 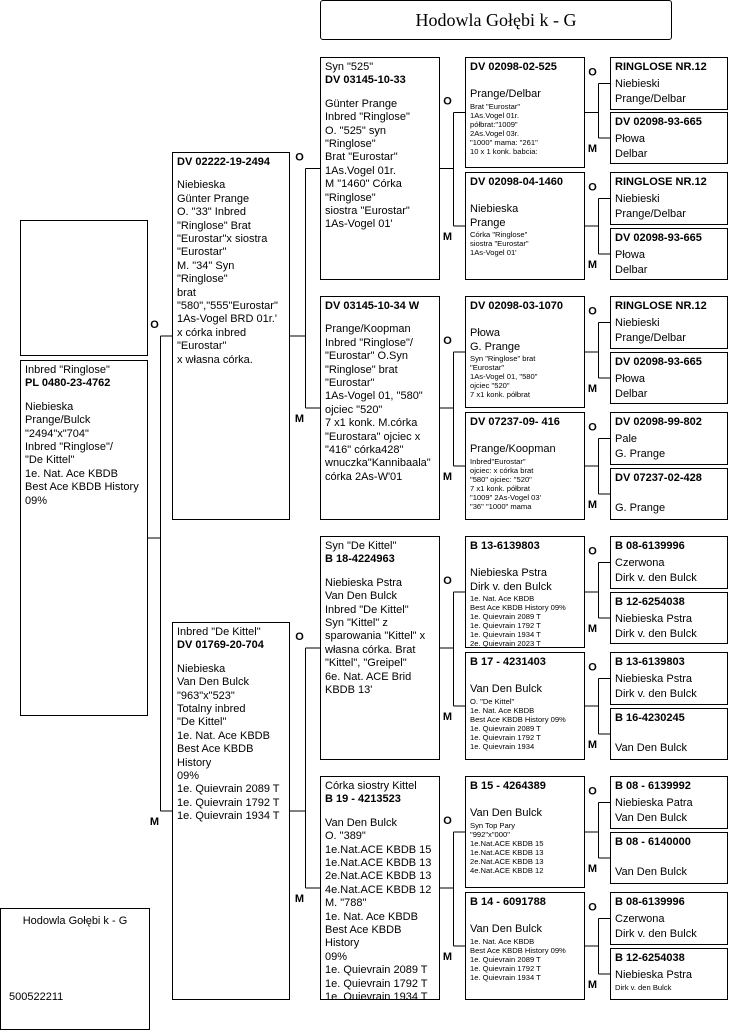 I want to click on line: Niebieska Pstra, so click(x=654, y=975).